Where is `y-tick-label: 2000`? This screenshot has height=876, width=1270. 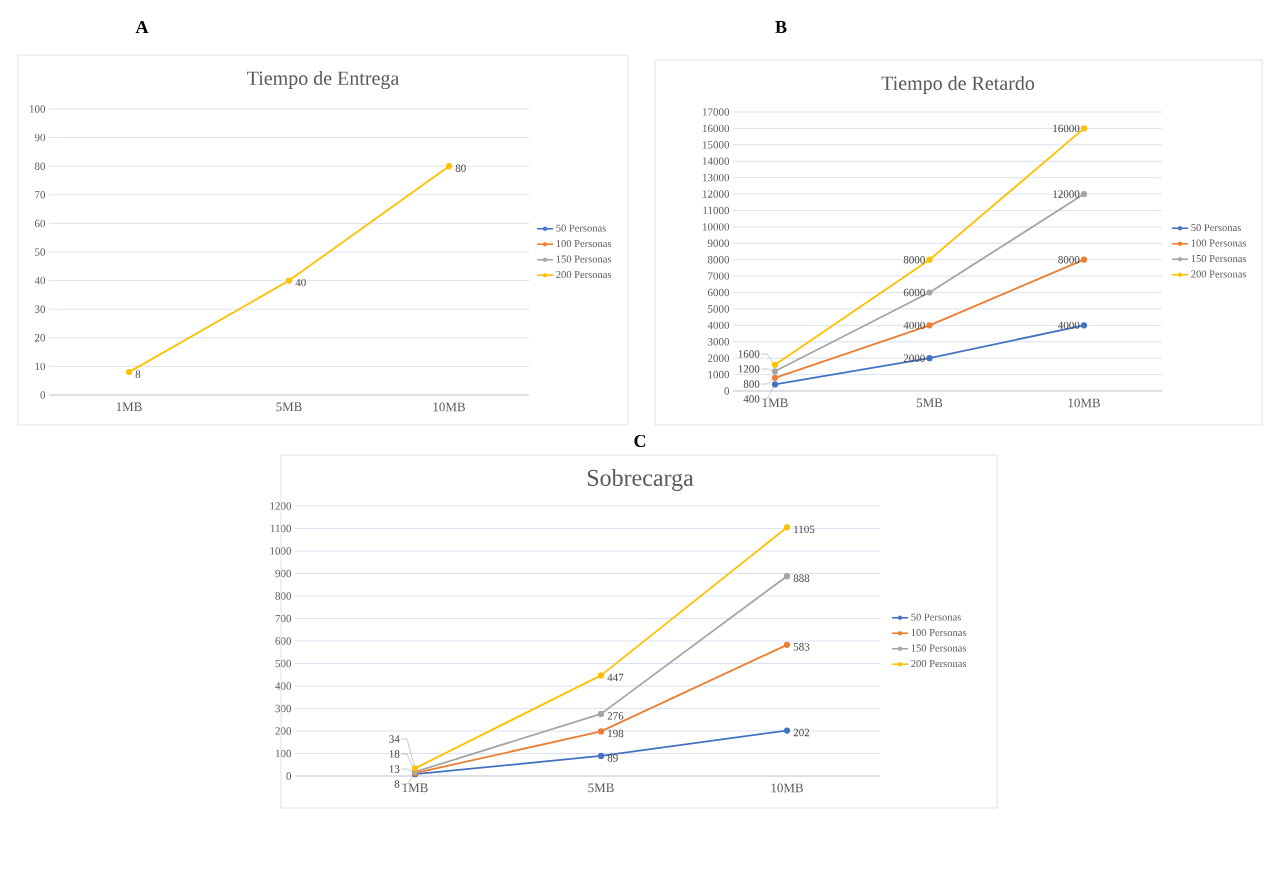
y-tick-label: 2000 is located at coordinates (718, 358).